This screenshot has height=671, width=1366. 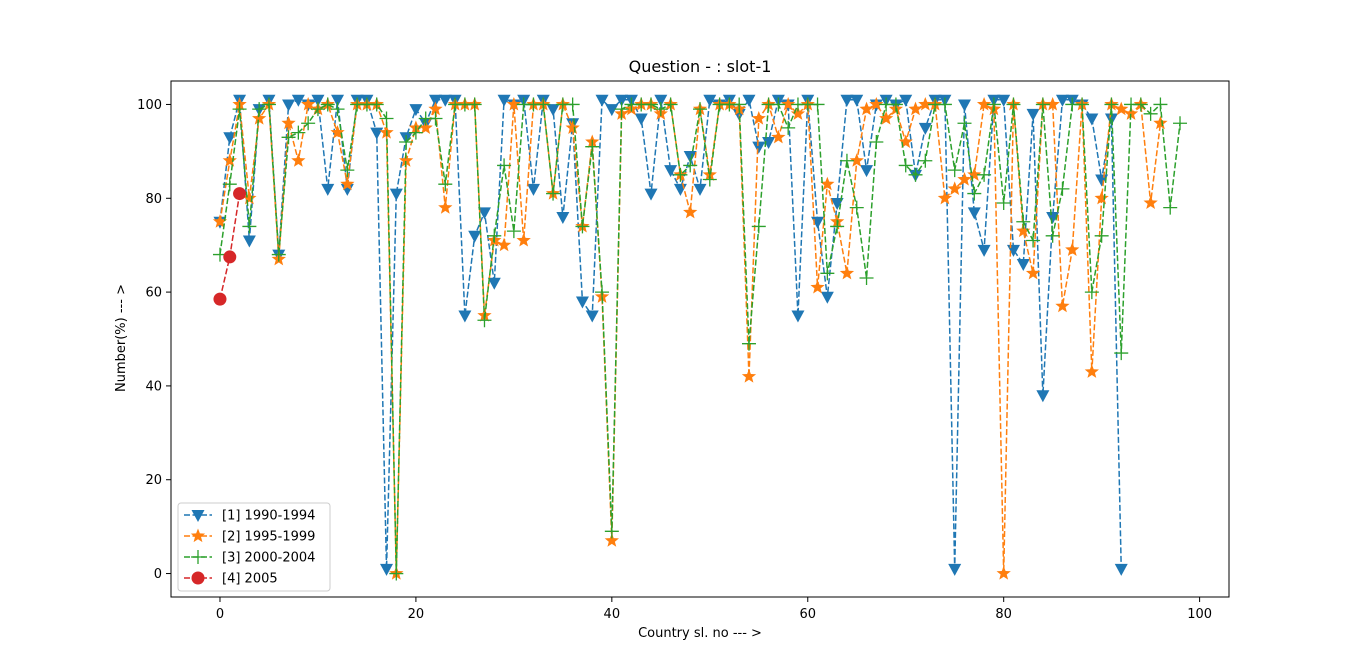 What do you see at coordinates (220, 614) in the screenshot?
I see `x-tick-label: 0` at bounding box center [220, 614].